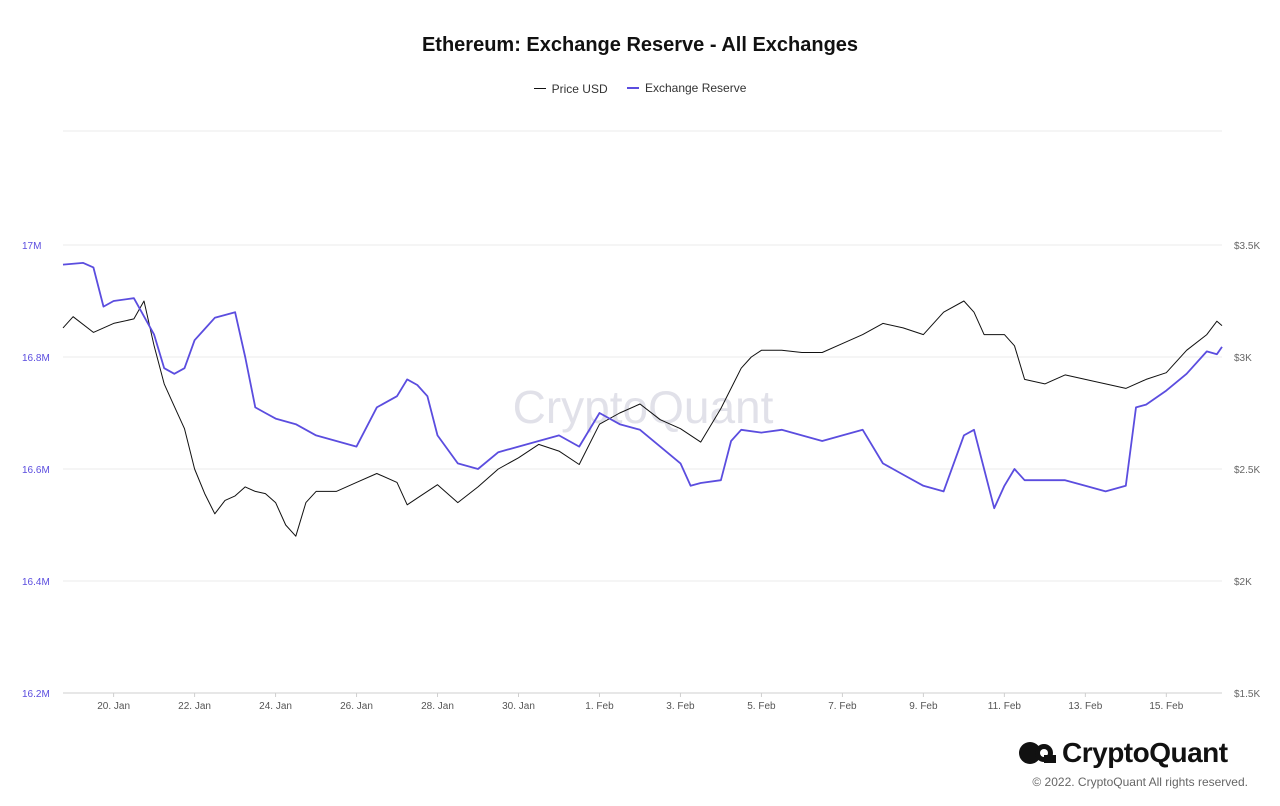 This screenshot has height=806, width=1280. Describe the element at coordinates (31, 246) in the screenshot. I see `left-tick-label: 17M` at that location.